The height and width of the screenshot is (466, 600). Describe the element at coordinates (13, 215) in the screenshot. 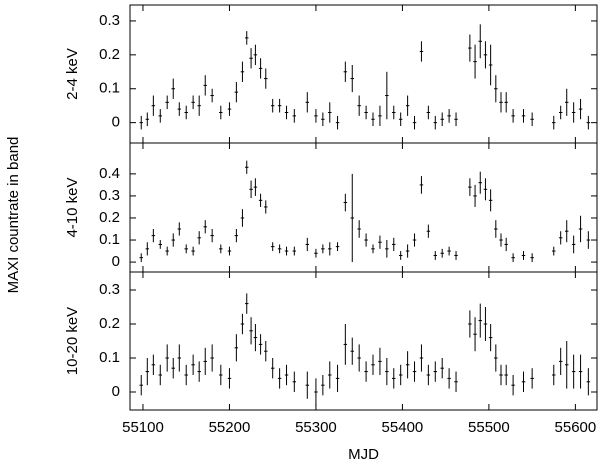

I see `y-axis-label: MAXI countrate in band` at that location.